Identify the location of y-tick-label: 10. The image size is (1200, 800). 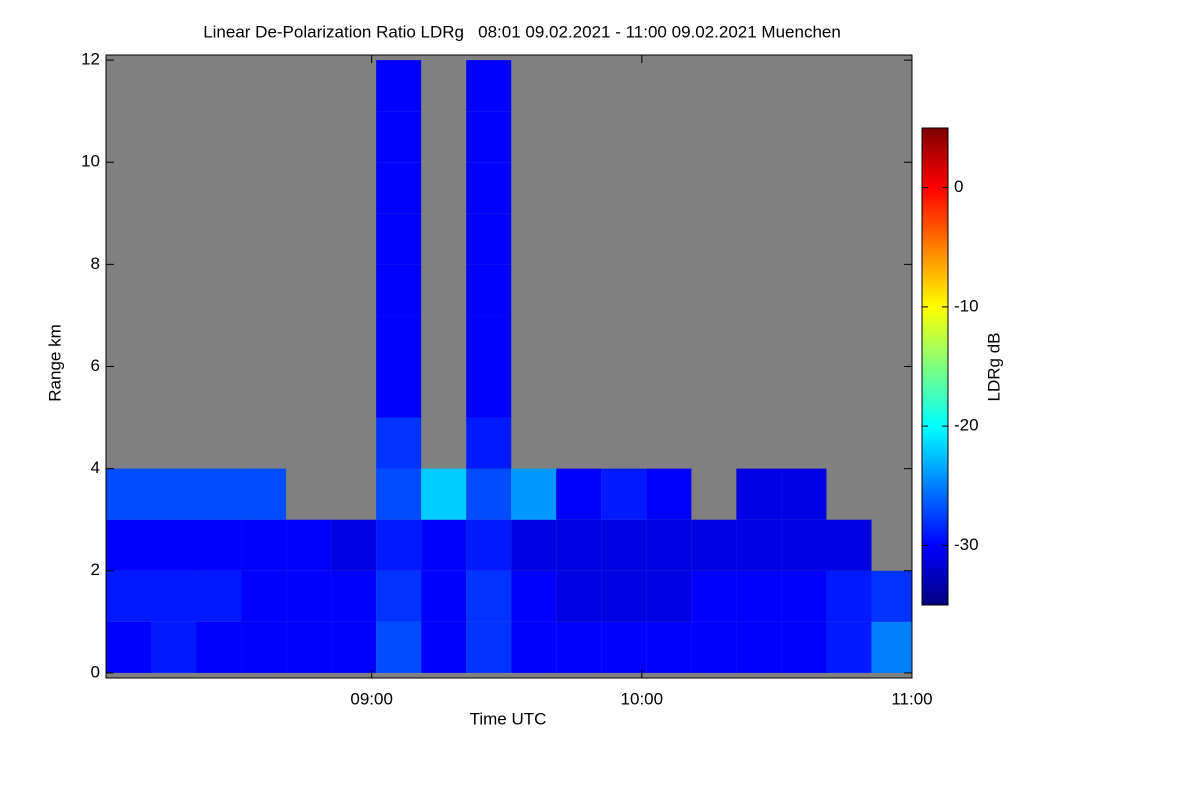
(90, 161).